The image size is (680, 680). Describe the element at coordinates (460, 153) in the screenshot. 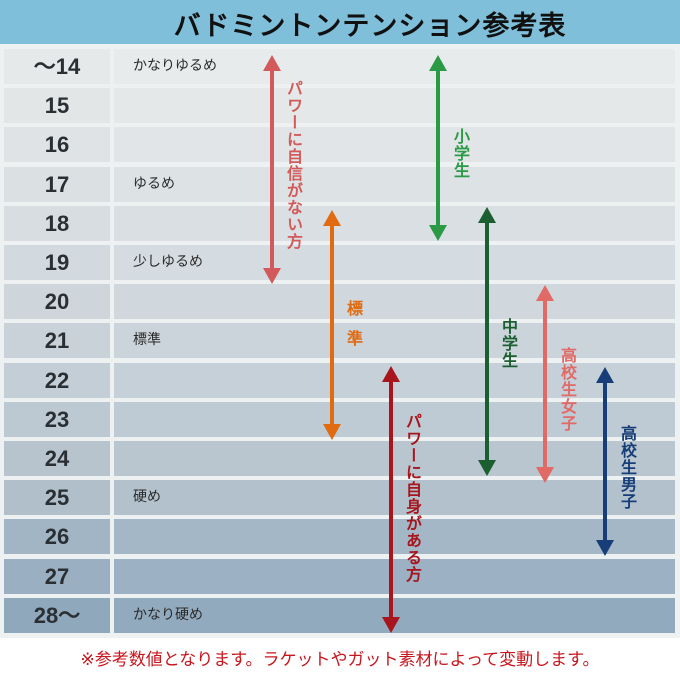

I see `range-label-elementary: 小学生` at that location.